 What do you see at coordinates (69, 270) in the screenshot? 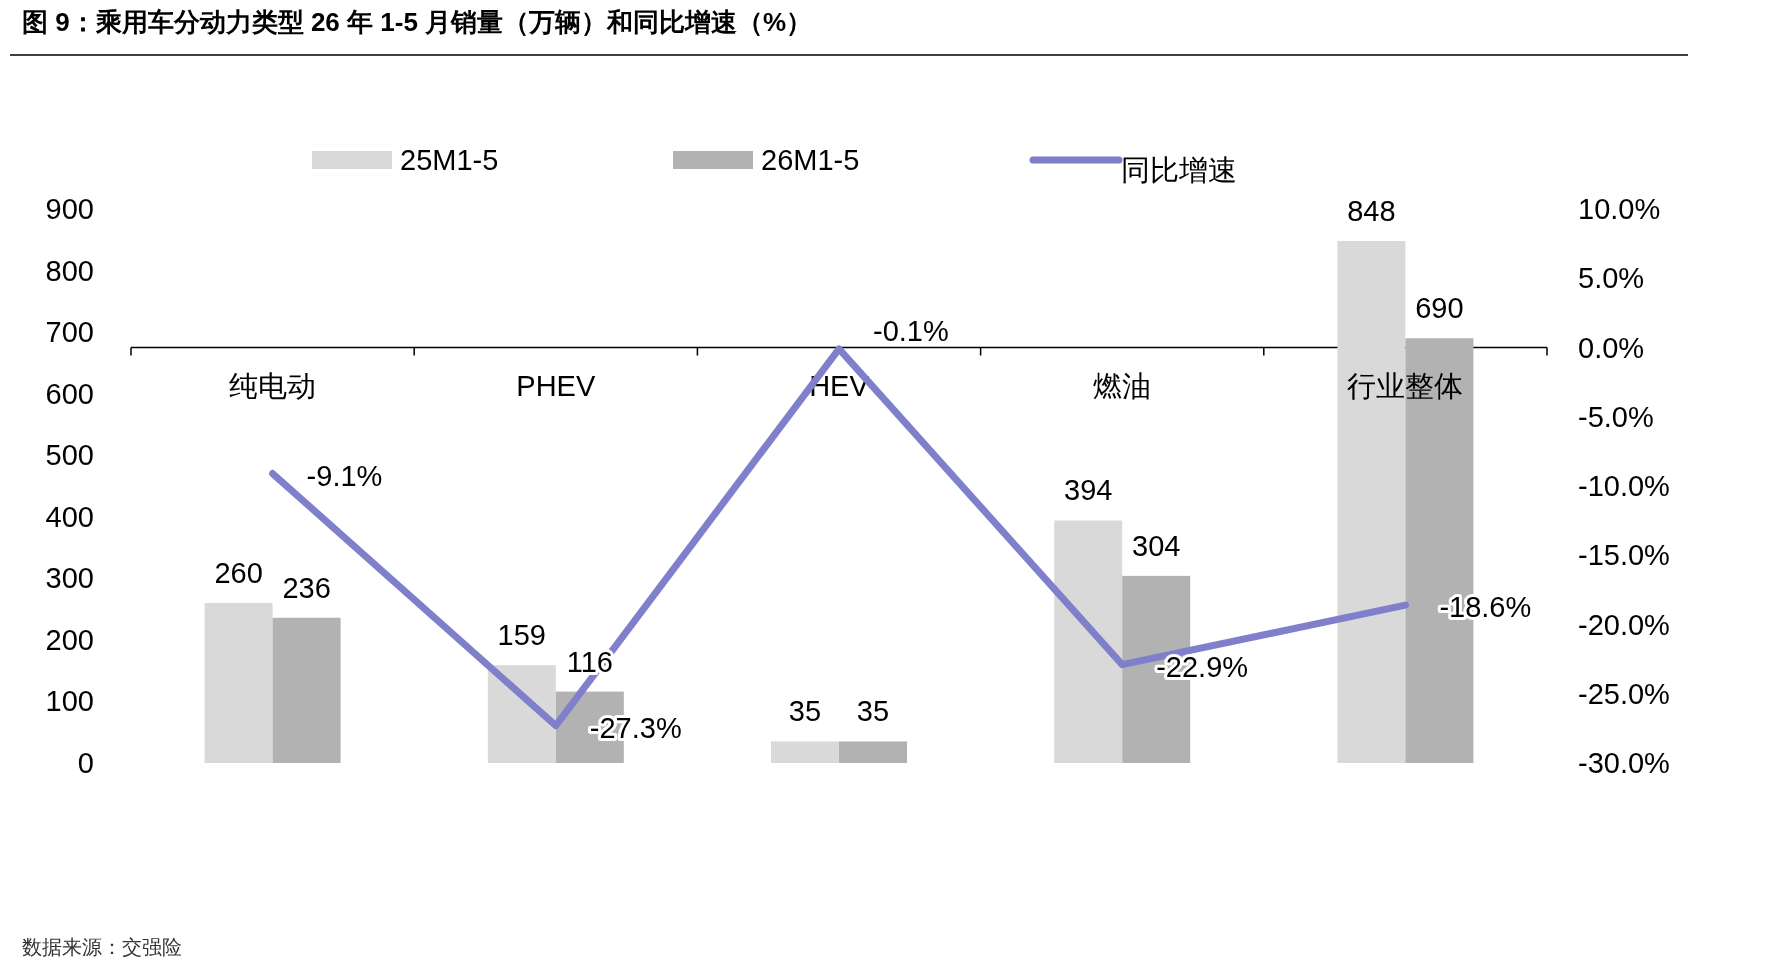
I see `y-tick-label: 800` at bounding box center [69, 270].